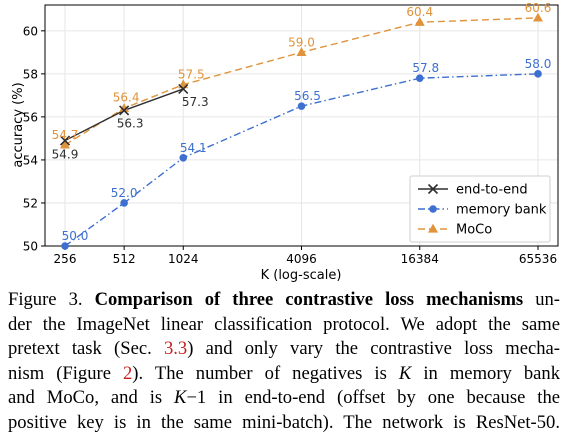  I want to click on x-tick-label: 512, so click(124, 259).